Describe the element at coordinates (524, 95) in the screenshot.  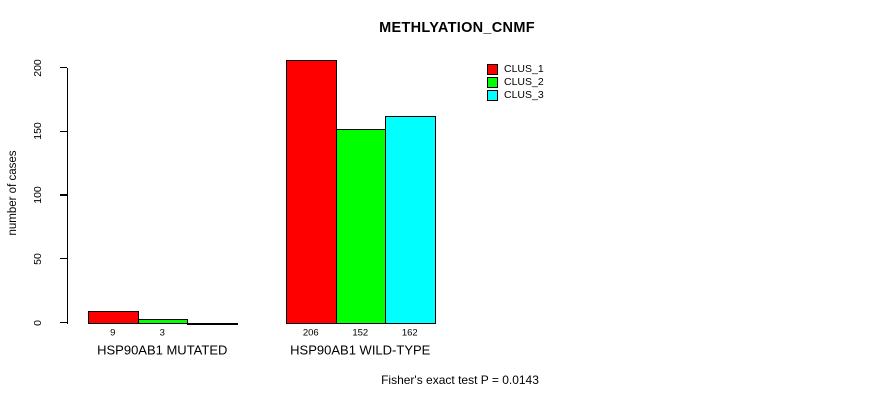
I see `legend-label: CLUS_3` at that location.